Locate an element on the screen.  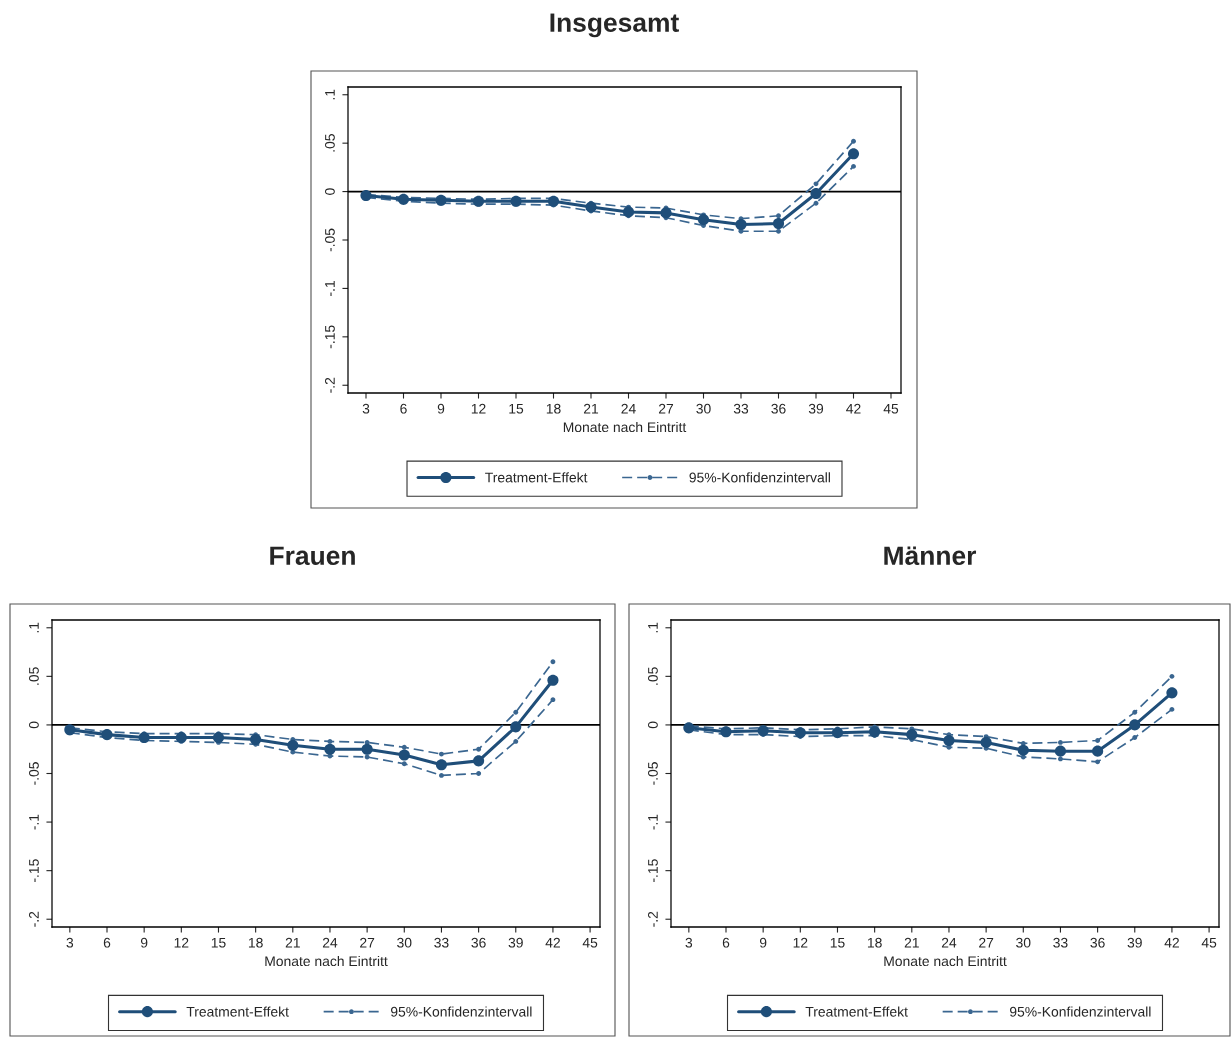
chart-title: Männer is located at coordinates (930, 556).